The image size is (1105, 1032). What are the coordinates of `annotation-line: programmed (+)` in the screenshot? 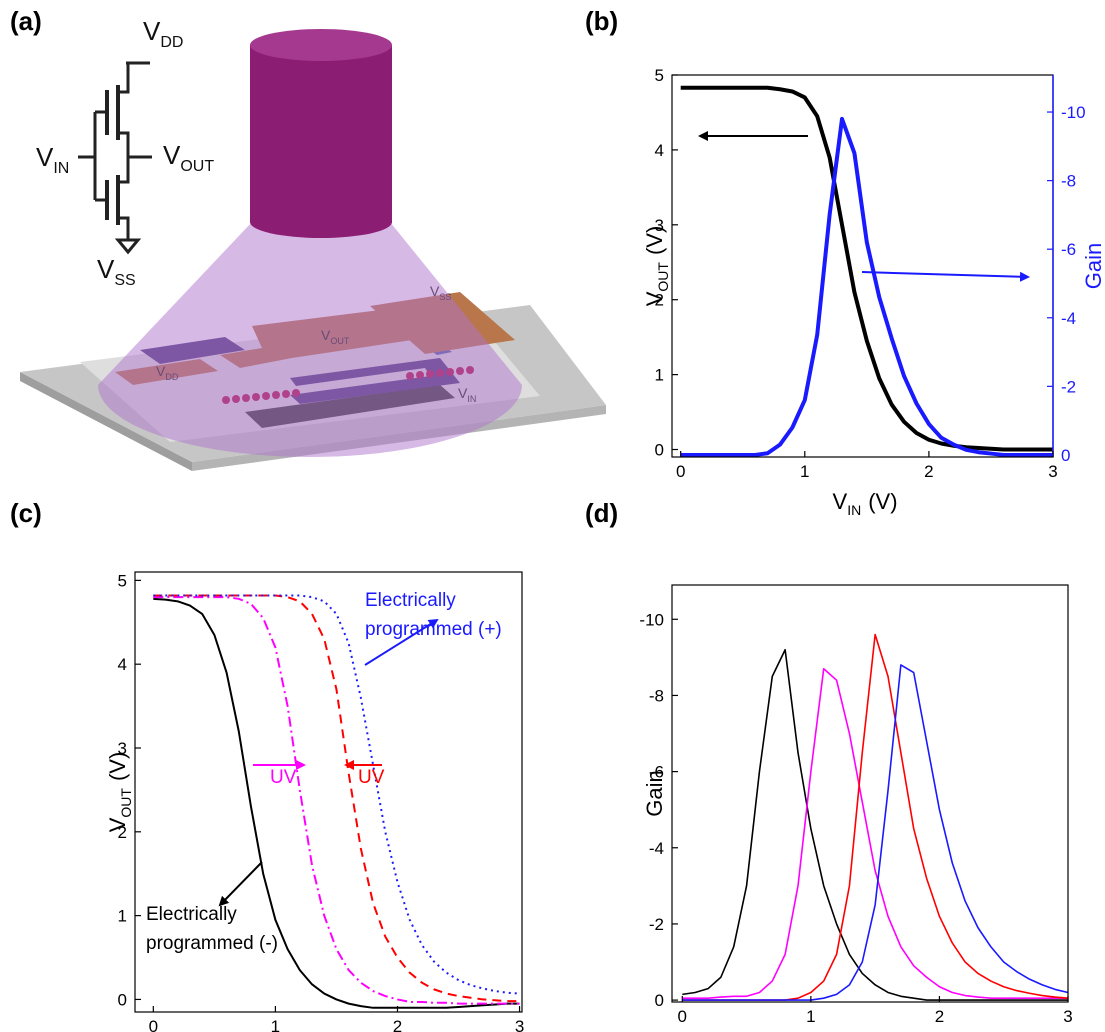 It's located at (433, 629).